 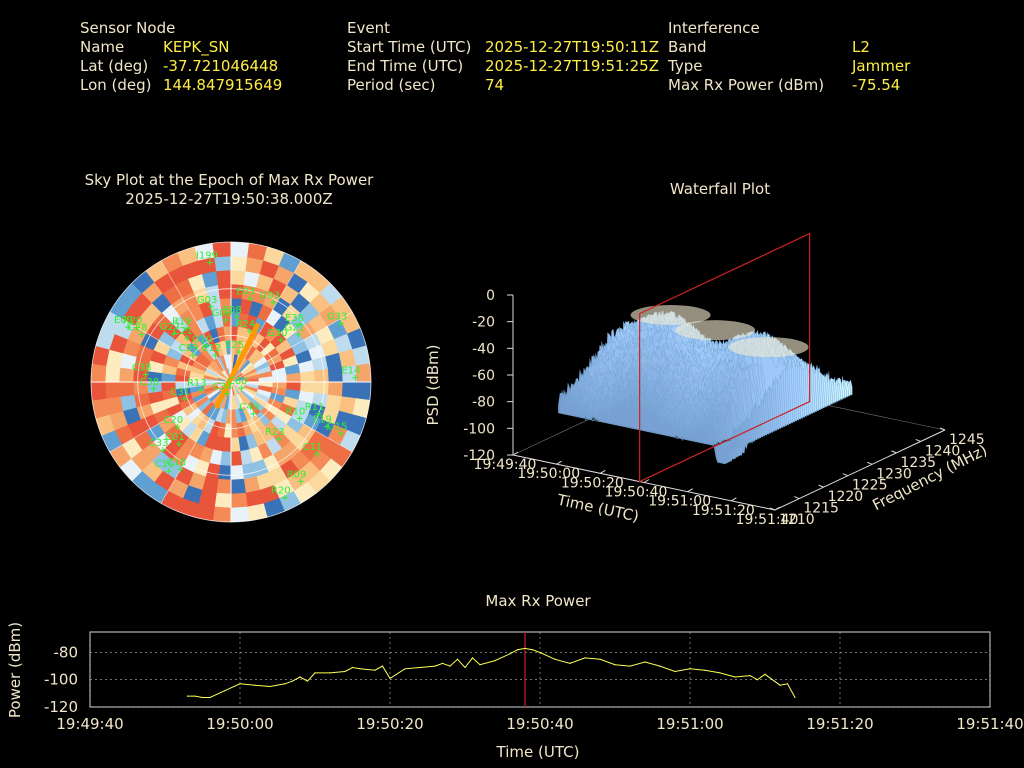 I want to click on satellite-marker: E09, so click(x=123, y=323).